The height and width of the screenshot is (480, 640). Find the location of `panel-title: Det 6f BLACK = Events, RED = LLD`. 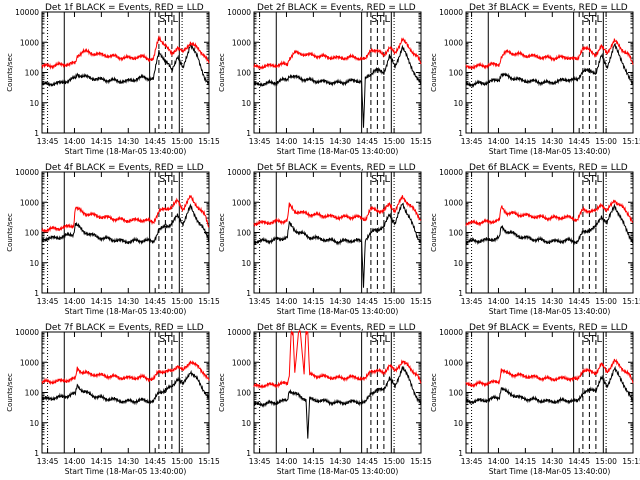

panel-title: Det 6f BLACK = Events, RED = LLD is located at coordinates (548, 168).